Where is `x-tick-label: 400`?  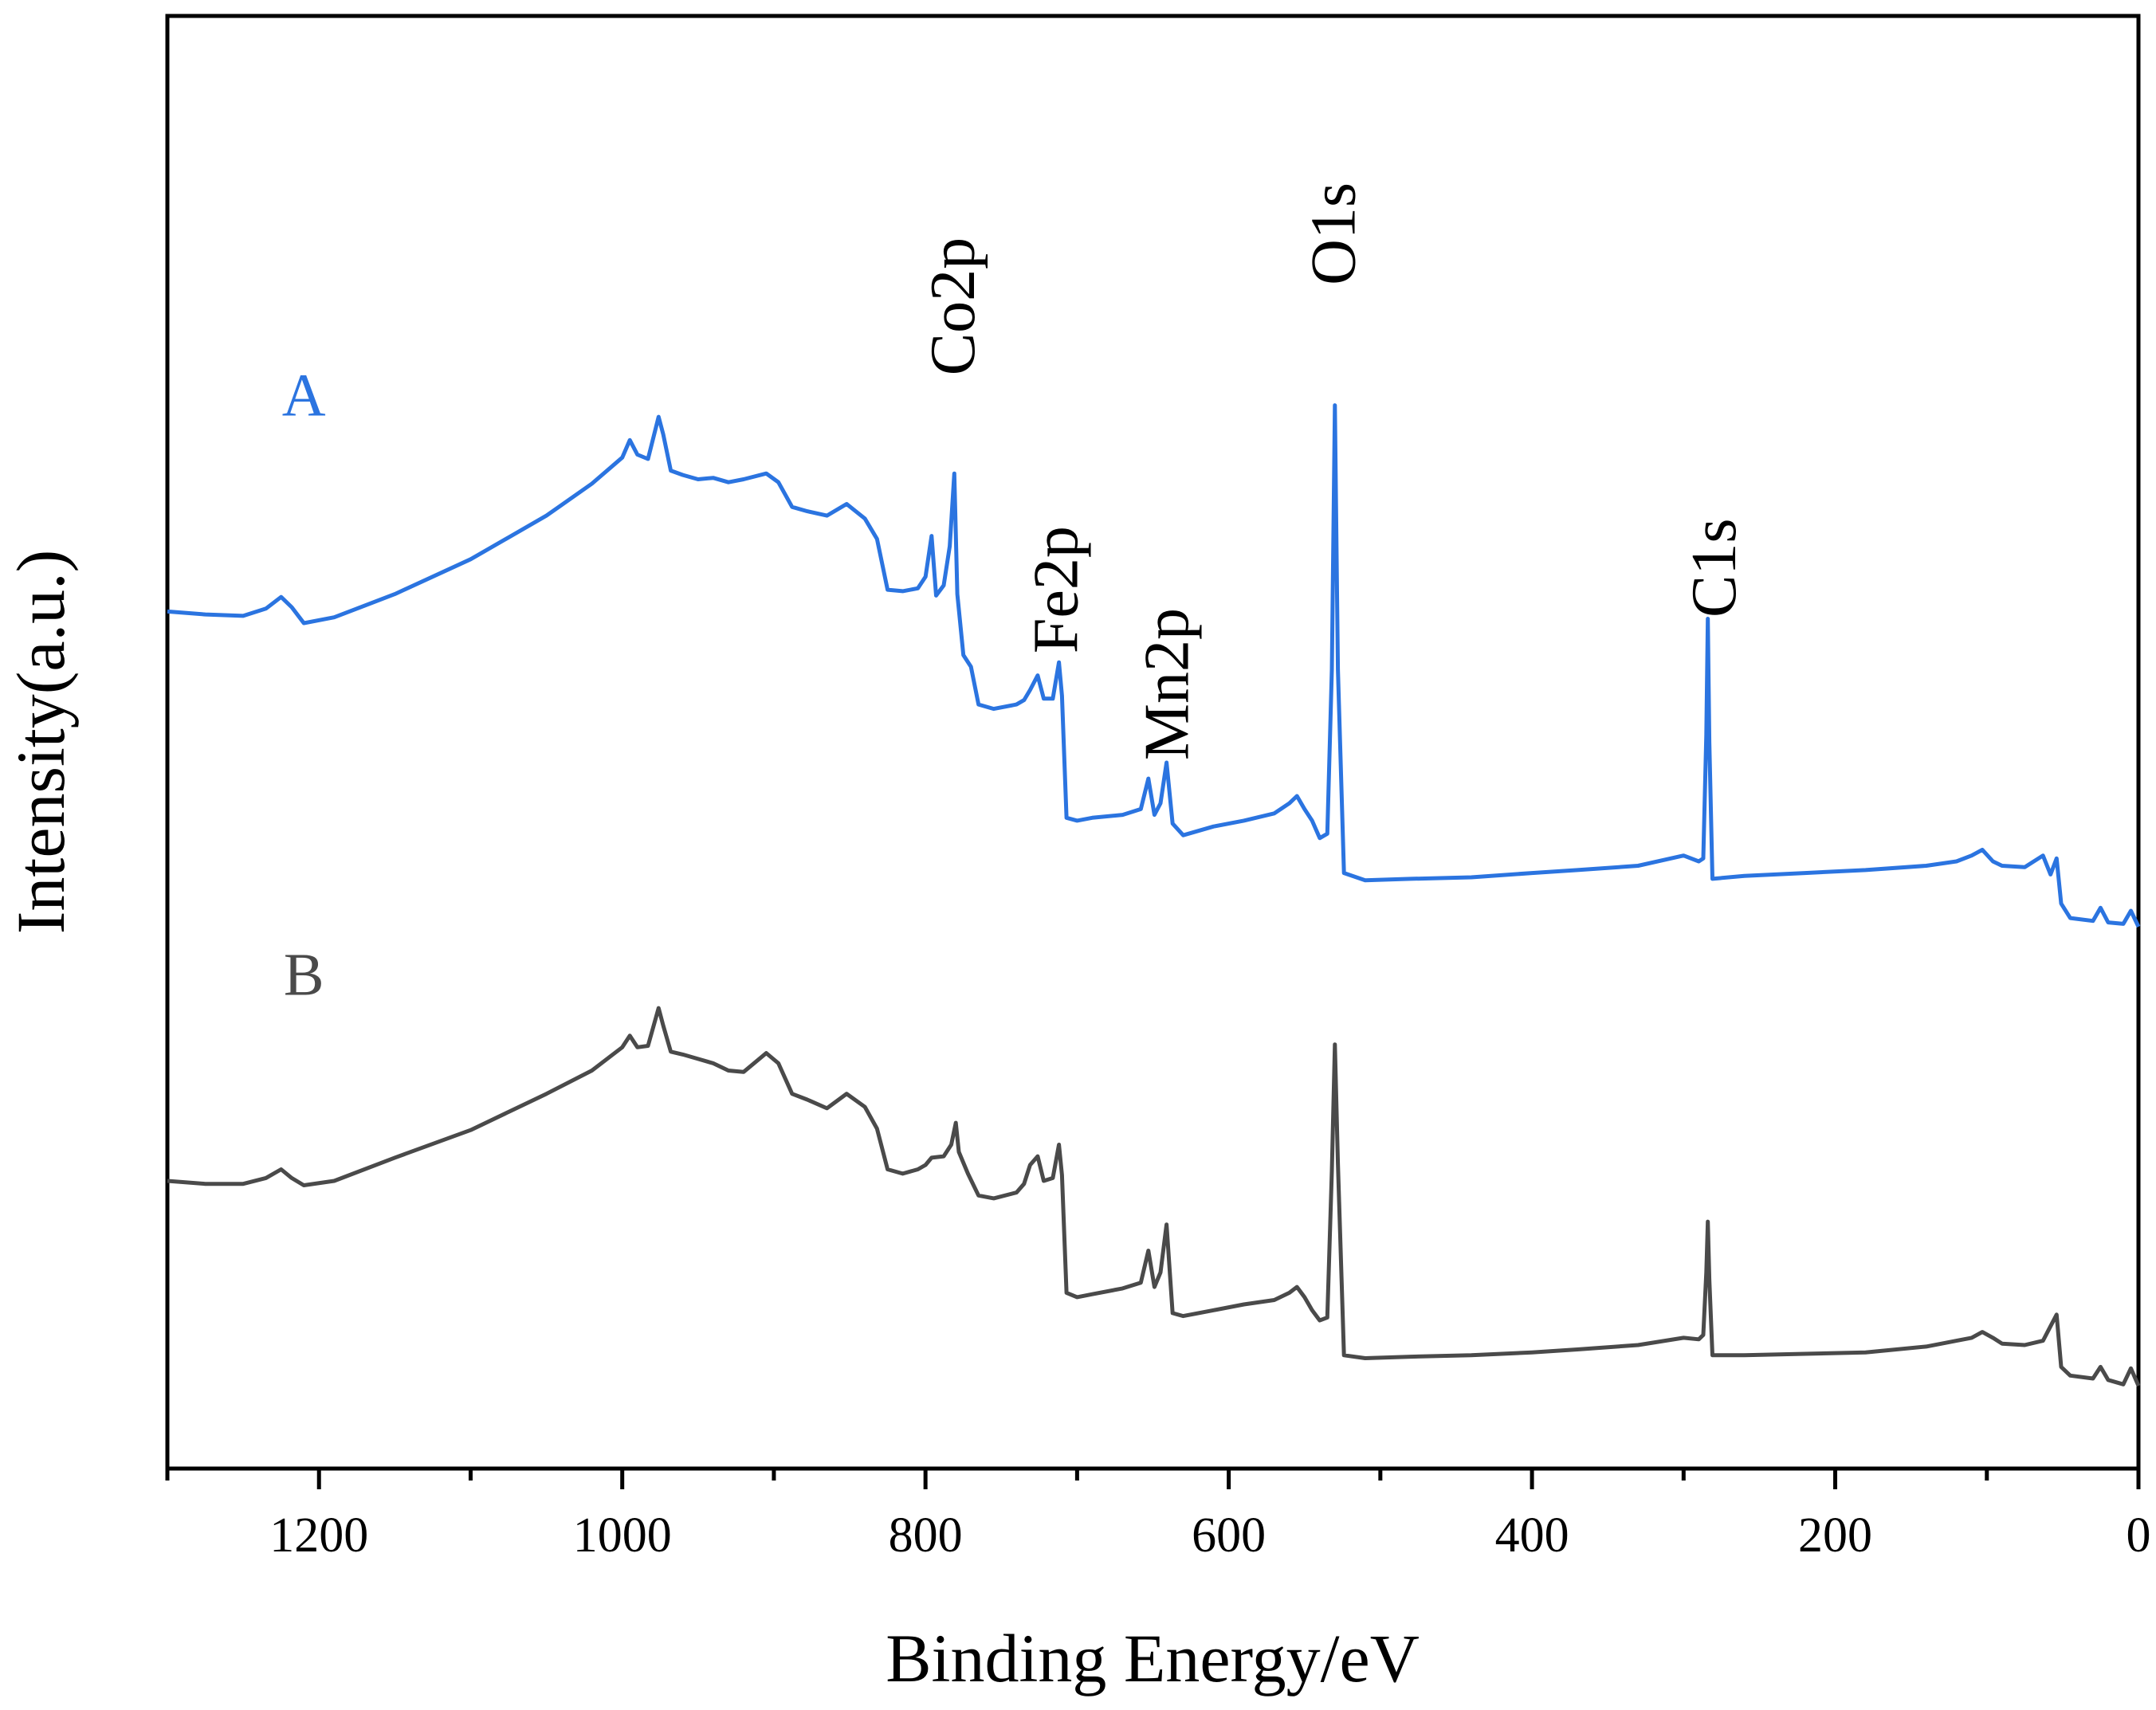 x-tick-label: 400 is located at coordinates (1532, 1535).